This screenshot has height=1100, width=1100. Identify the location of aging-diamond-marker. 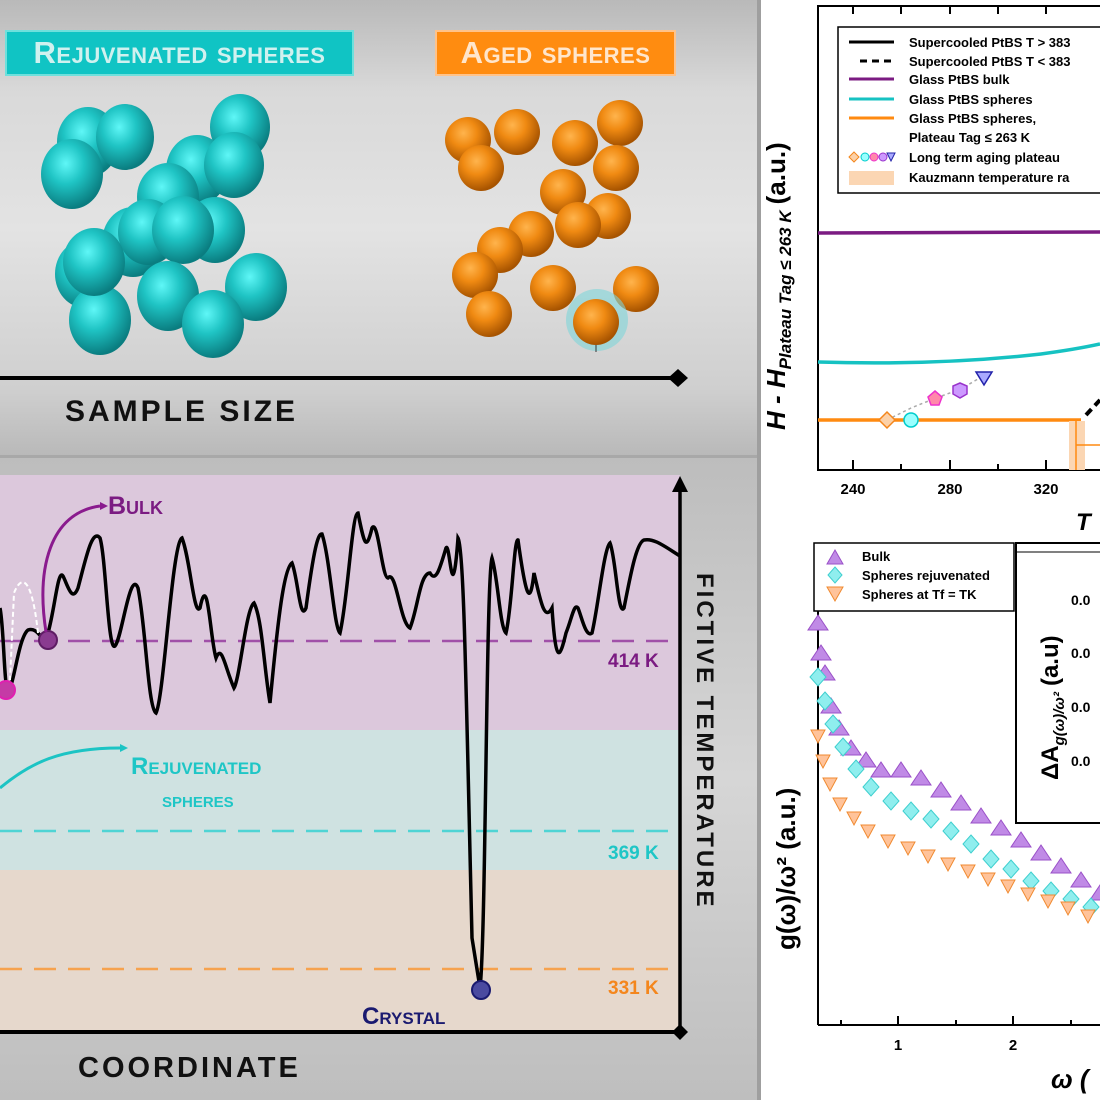
(887, 420).